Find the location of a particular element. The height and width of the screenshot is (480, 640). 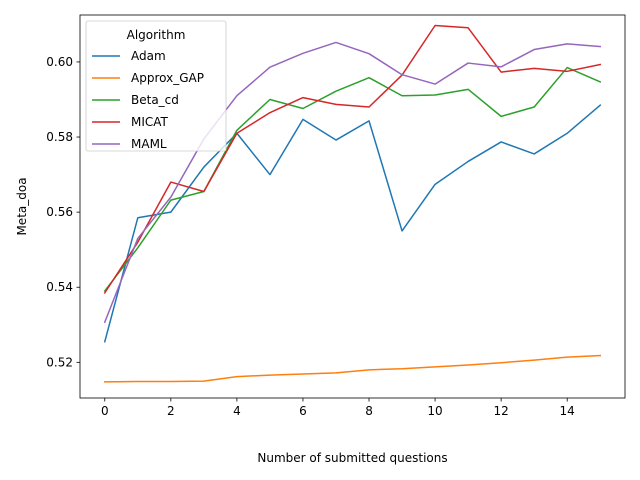

y-tick-label: 0.52 is located at coordinates (59, 362).